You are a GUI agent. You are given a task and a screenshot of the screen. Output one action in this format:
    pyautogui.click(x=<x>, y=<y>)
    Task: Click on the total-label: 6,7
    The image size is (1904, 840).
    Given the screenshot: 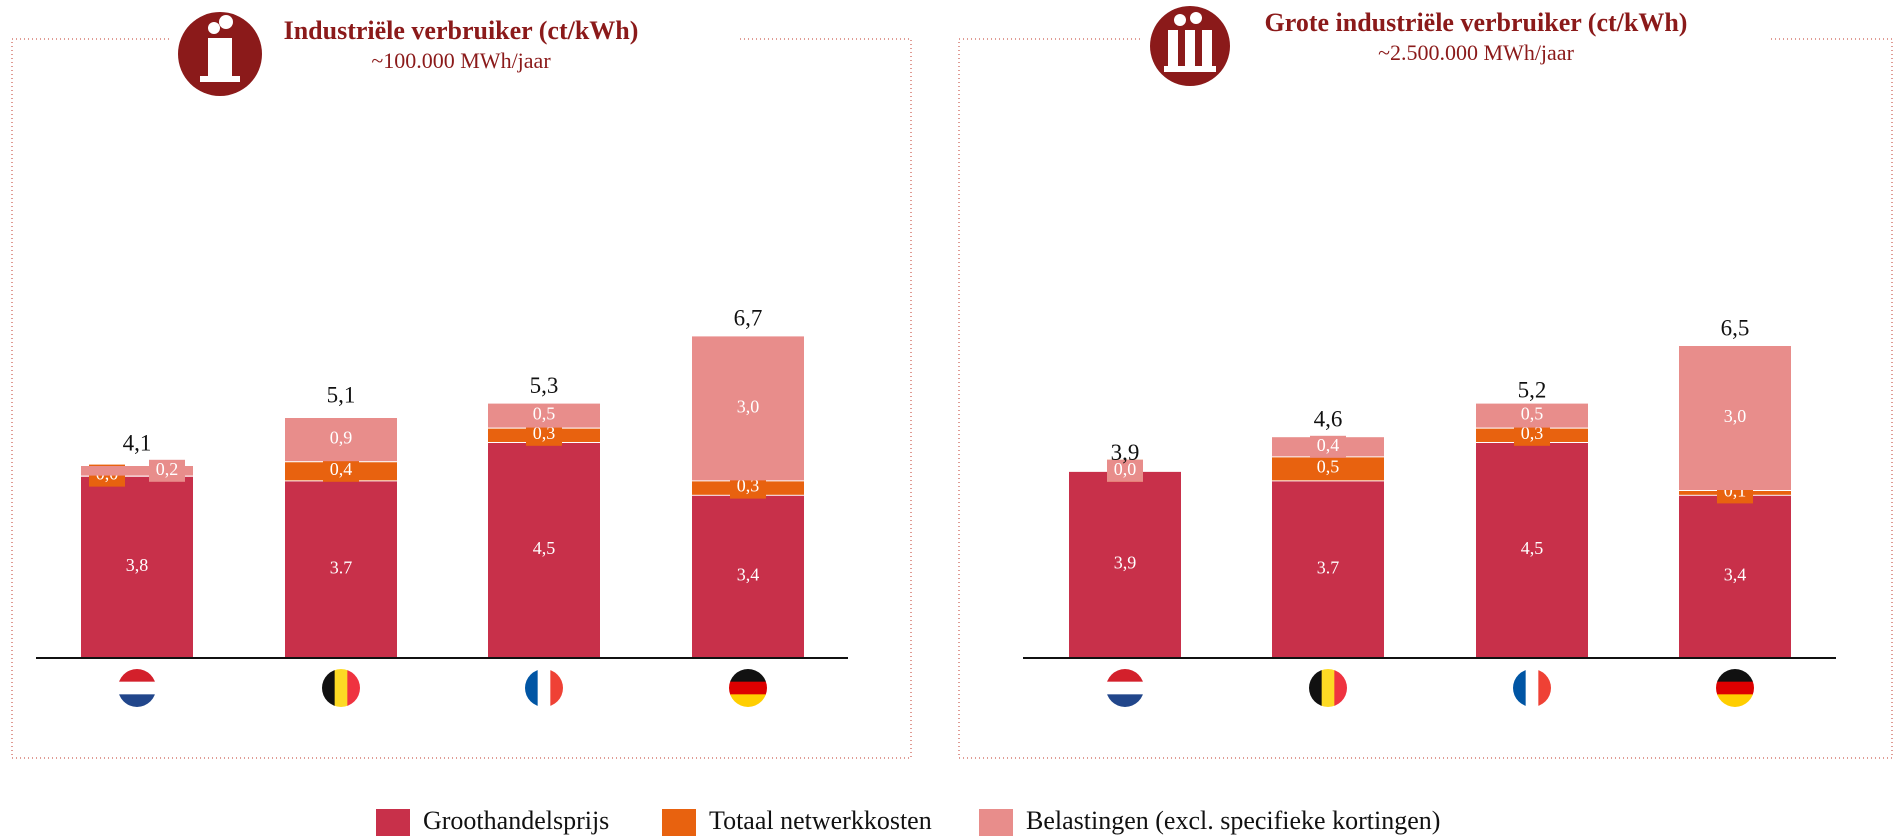 What is the action you would take?
    pyautogui.click(x=748, y=318)
    